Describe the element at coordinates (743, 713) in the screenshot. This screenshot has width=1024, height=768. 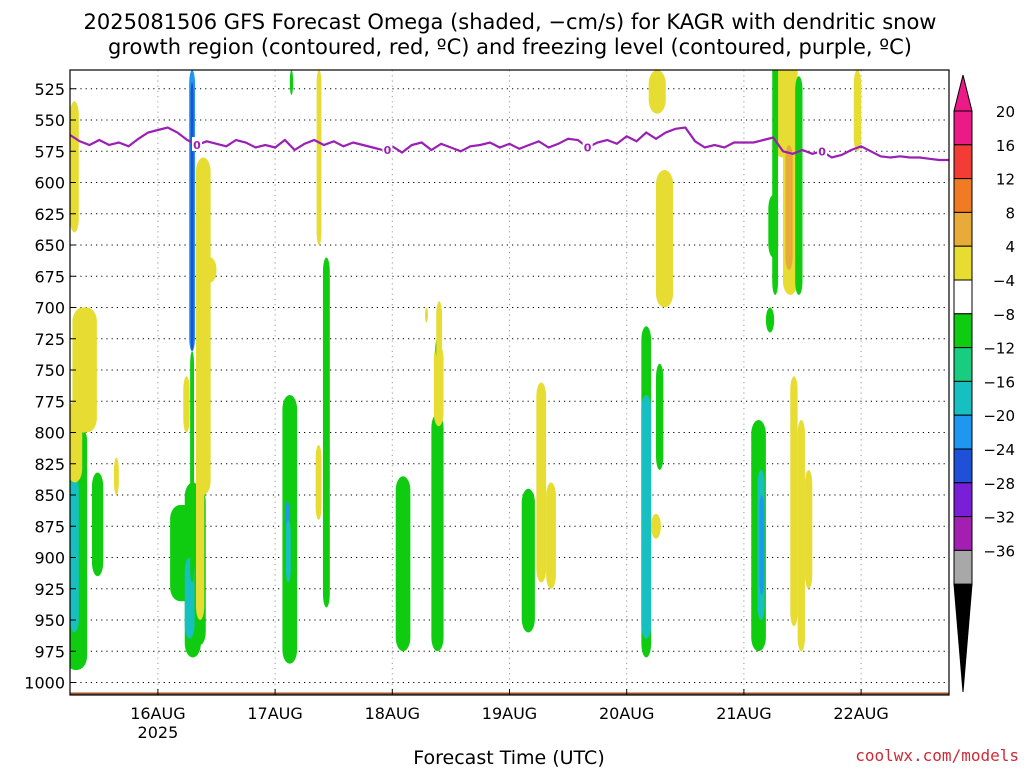
I see `x-tick-label: 21AUG` at that location.